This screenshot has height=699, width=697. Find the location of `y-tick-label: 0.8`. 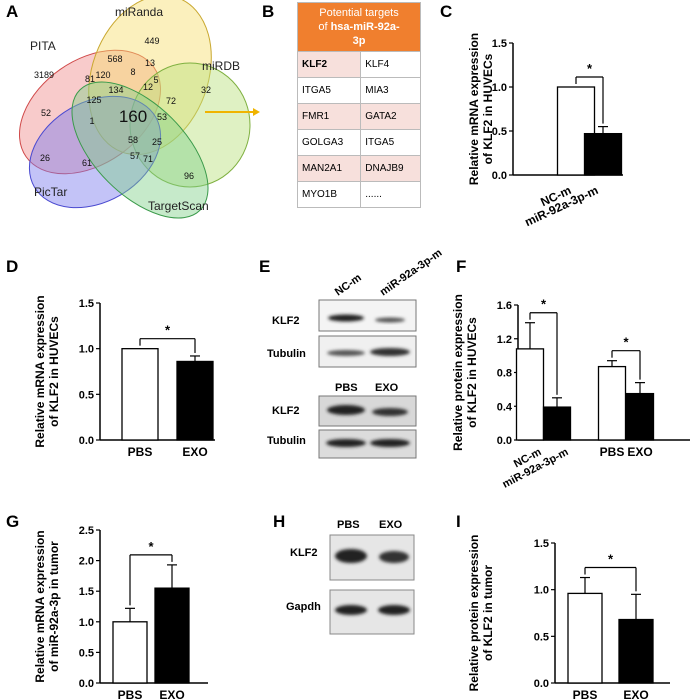

y-tick-label: 0.8 is located at coordinates (504, 374).